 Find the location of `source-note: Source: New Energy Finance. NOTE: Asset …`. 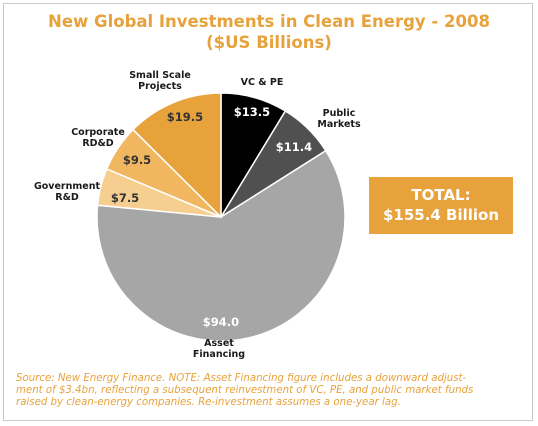

source-note: Source: New Energy Finance. NOTE: Asset … is located at coordinates (269, 391).